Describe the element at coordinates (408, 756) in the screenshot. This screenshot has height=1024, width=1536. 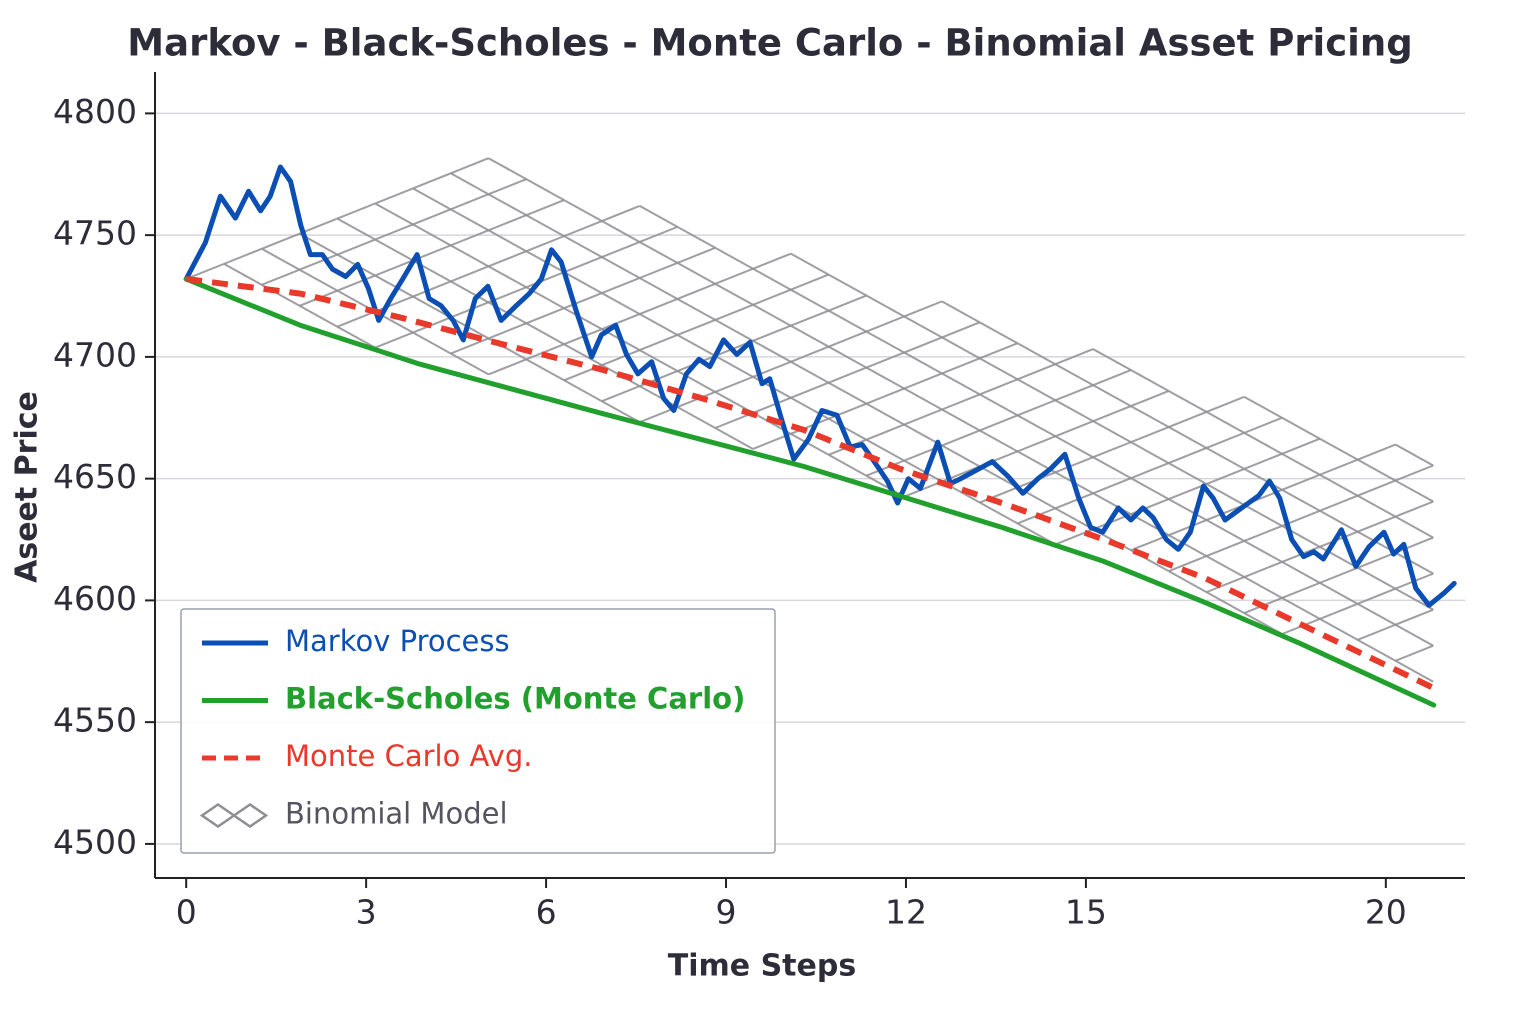
I see `legend-label: Monte Carlo Avg.` at that location.